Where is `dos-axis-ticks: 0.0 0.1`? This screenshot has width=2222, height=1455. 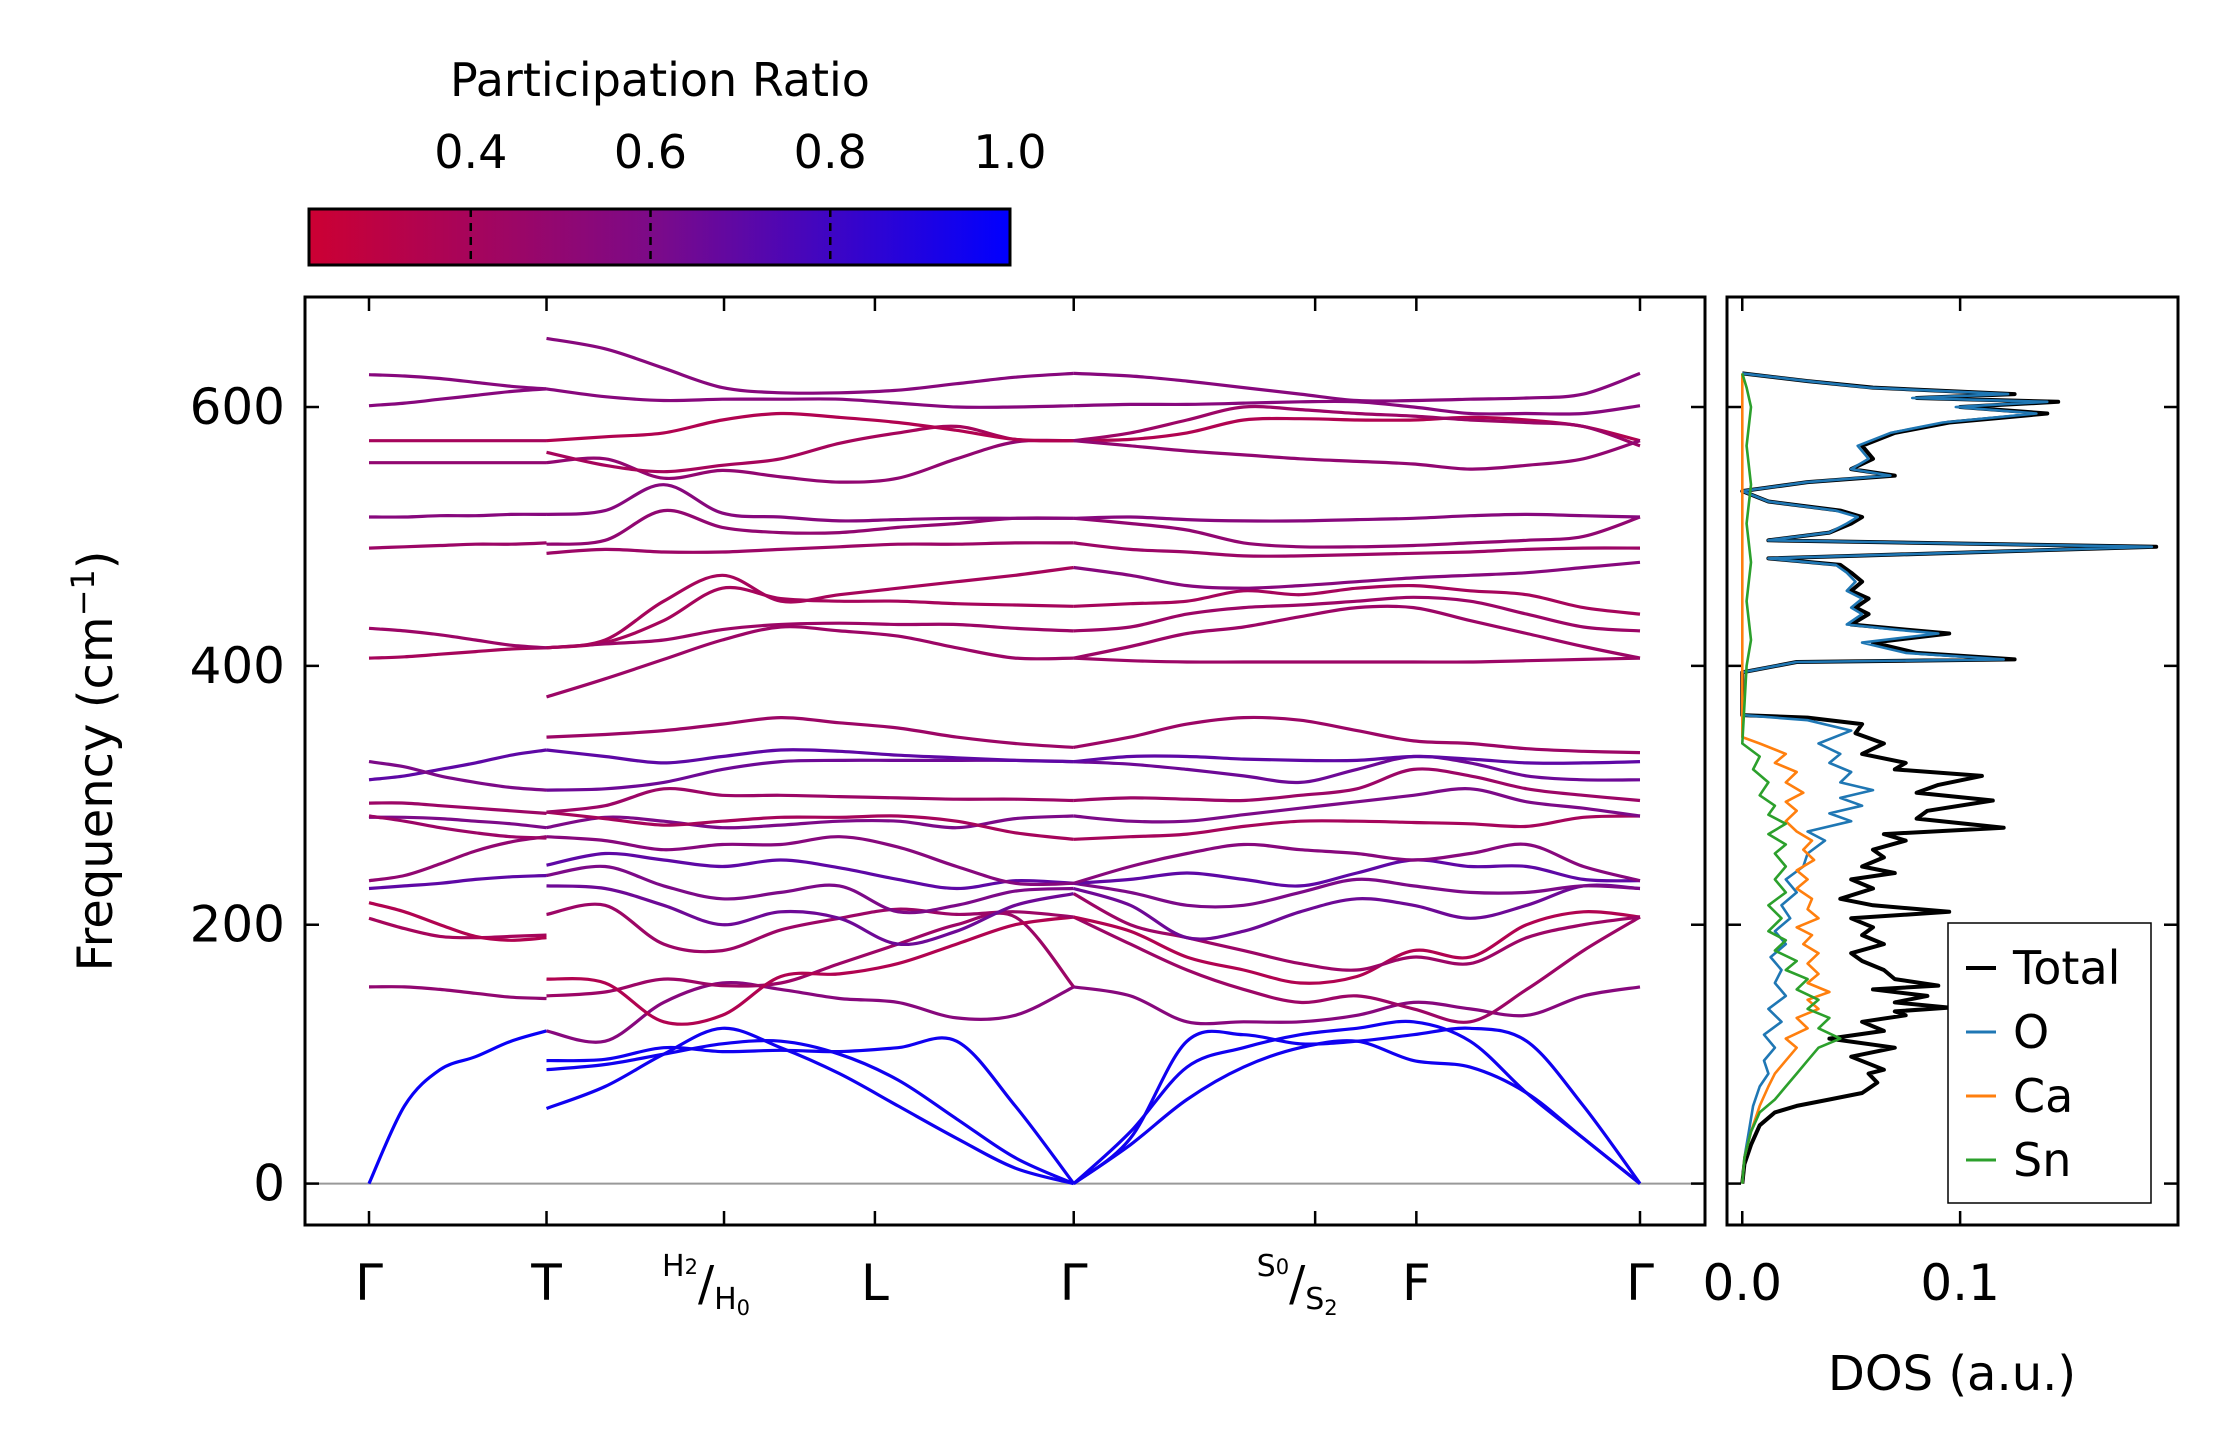
dos-axis-ticks: 0.0 0.1 is located at coordinates (1940, 804).